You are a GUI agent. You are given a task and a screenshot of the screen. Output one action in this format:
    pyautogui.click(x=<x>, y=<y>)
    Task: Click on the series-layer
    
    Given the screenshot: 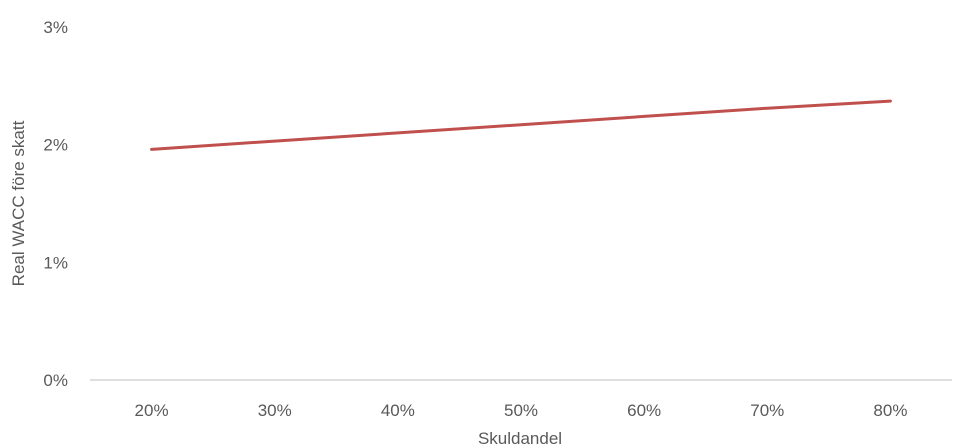 What is the action you would take?
    pyautogui.click(x=521, y=125)
    